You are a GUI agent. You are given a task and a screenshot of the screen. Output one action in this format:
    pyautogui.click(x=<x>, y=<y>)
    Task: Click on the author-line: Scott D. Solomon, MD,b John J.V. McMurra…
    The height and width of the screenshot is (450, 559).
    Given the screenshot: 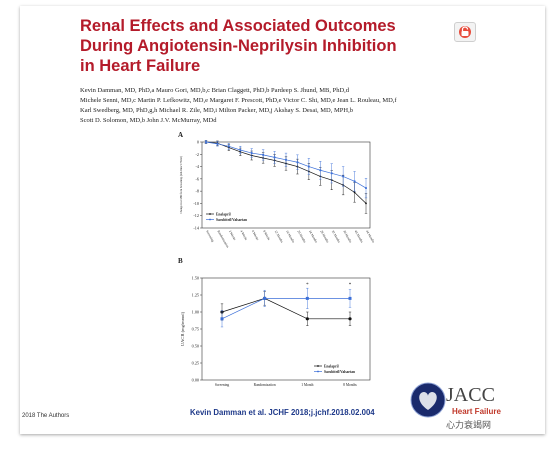 What is the action you would take?
    pyautogui.click(x=148, y=120)
    